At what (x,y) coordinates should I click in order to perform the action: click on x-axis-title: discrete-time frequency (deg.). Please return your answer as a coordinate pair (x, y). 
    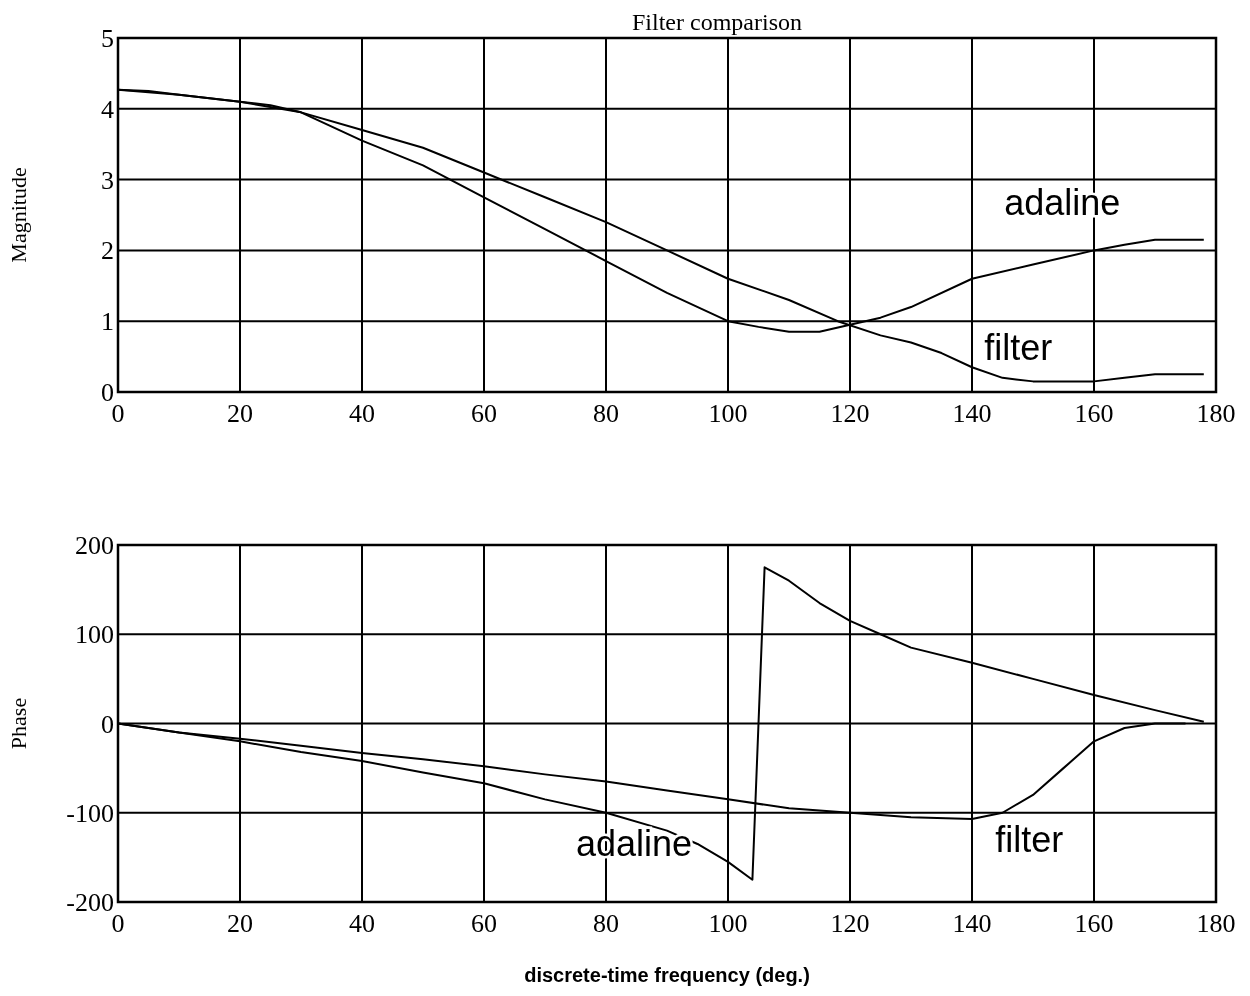
    Looking at the image, I should click on (667, 975).